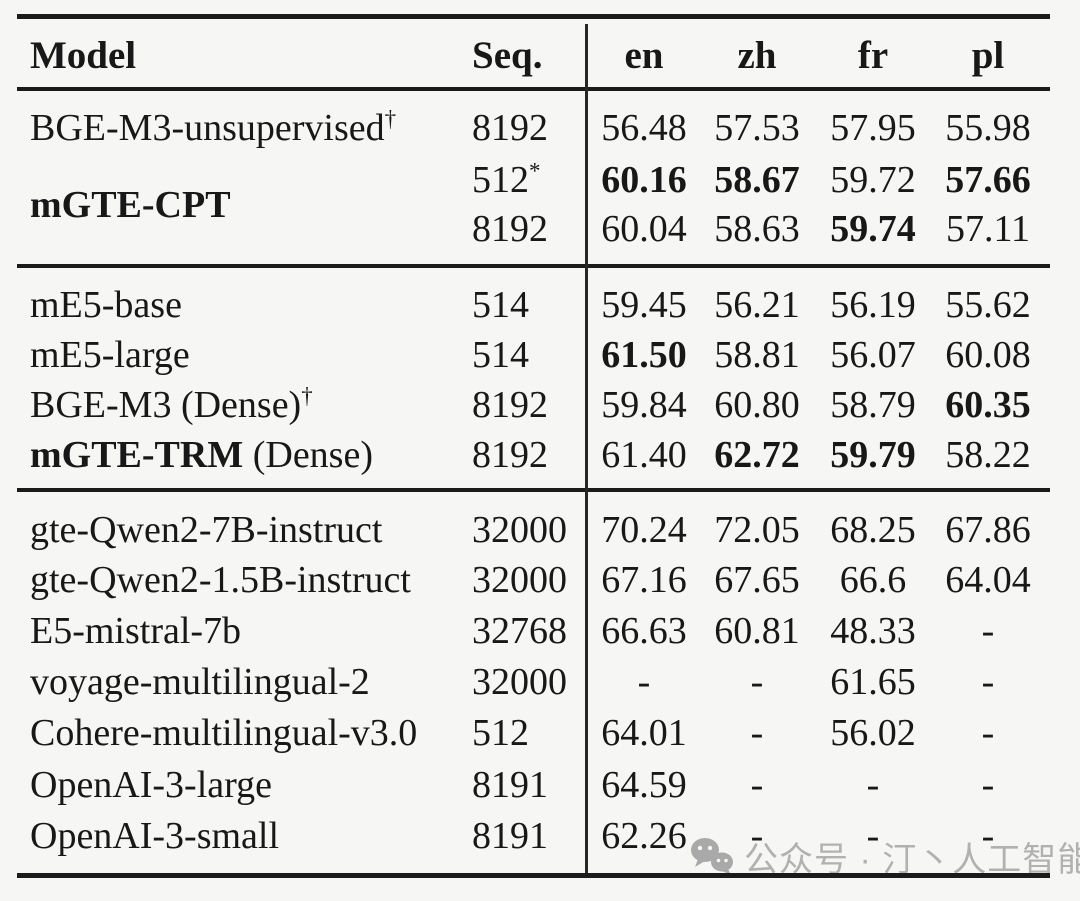 The image size is (1080, 901). Describe the element at coordinates (110, 355) in the screenshot. I see `model-cell: mE5-large` at that location.